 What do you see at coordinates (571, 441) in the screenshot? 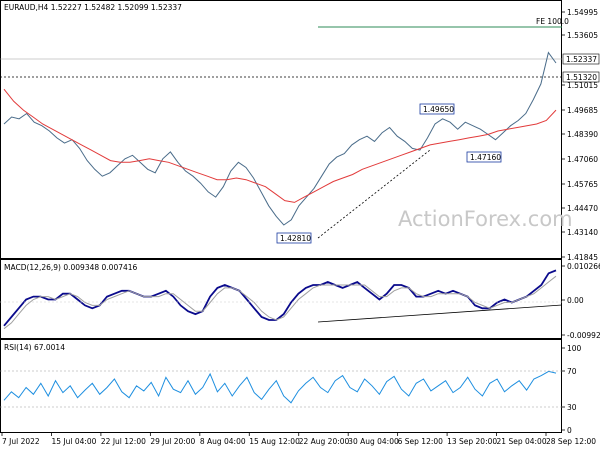
I see `x-tick-label: 28 Sep 12:00` at bounding box center [571, 441].